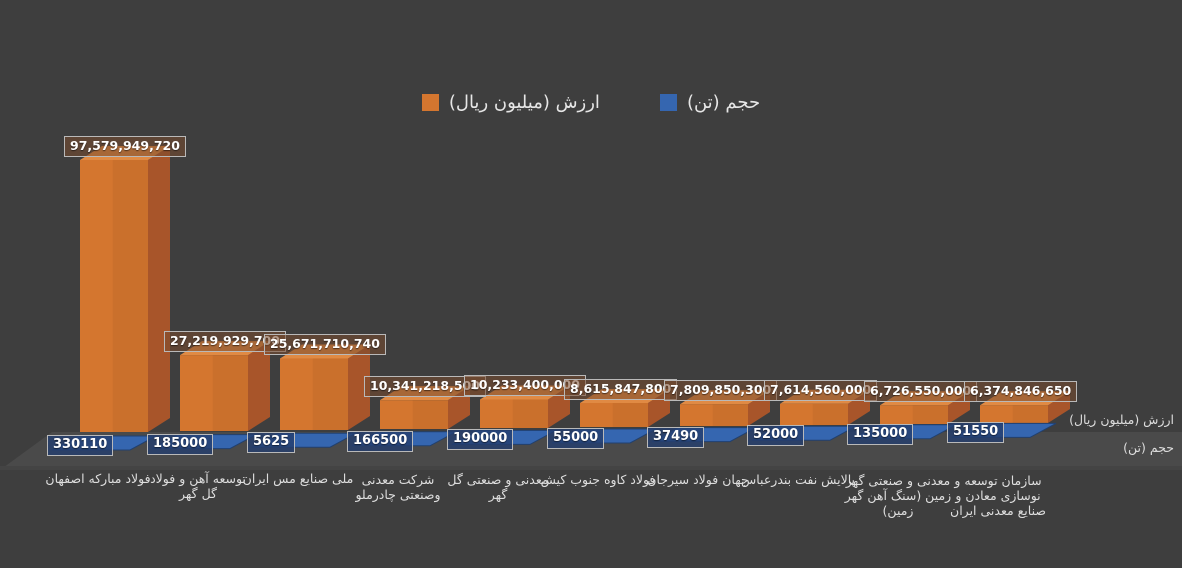 The height and width of the screenshot is (568, 1182). Describe the element at coordinates (1021, 392) in the screenshot. I see `bar-value-label: 6,374,846,650` at that location.